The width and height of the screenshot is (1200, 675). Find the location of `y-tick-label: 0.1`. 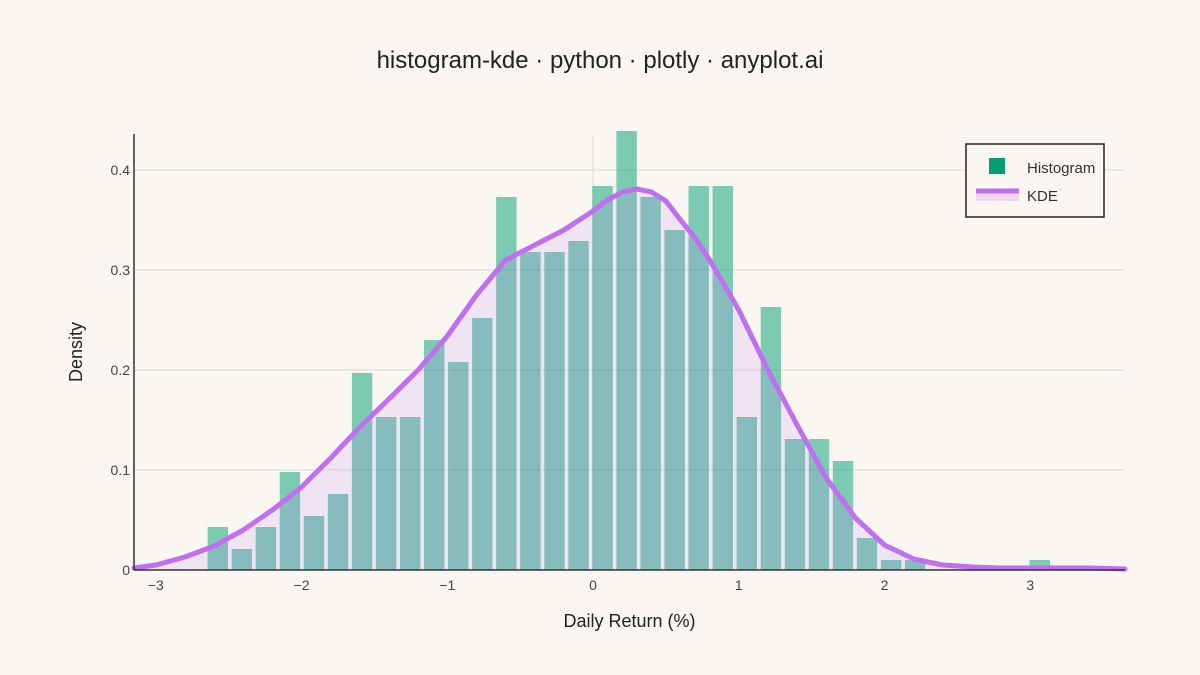

y-tick-label: 0.1 is located at coordinates (121, 470).